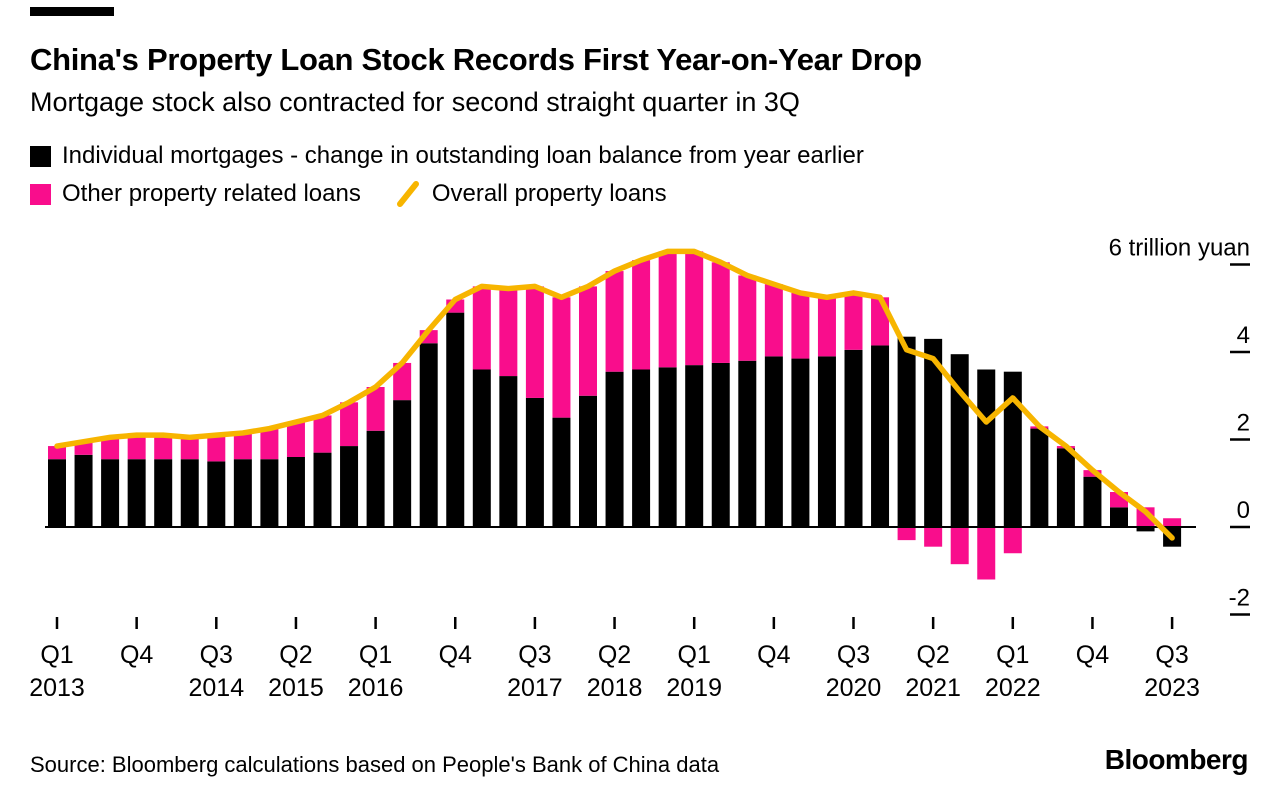 The width and height of the screenshot is (1280, 812). I want to click on overall-line-swatch-icon, so click(408, 194).